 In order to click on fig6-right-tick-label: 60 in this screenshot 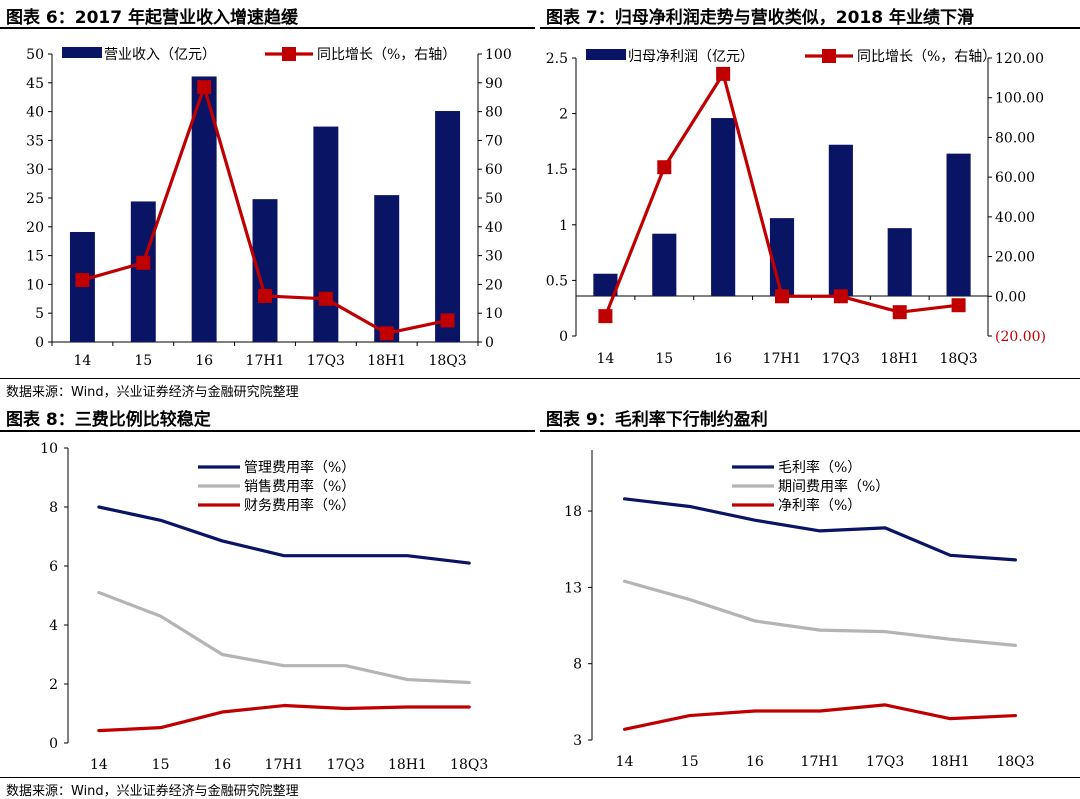, I will do `click(494, 170)`.